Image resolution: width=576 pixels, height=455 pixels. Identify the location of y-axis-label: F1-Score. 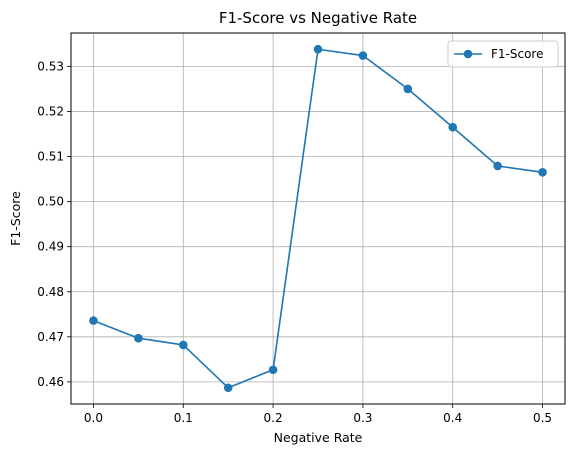
(15, 218).